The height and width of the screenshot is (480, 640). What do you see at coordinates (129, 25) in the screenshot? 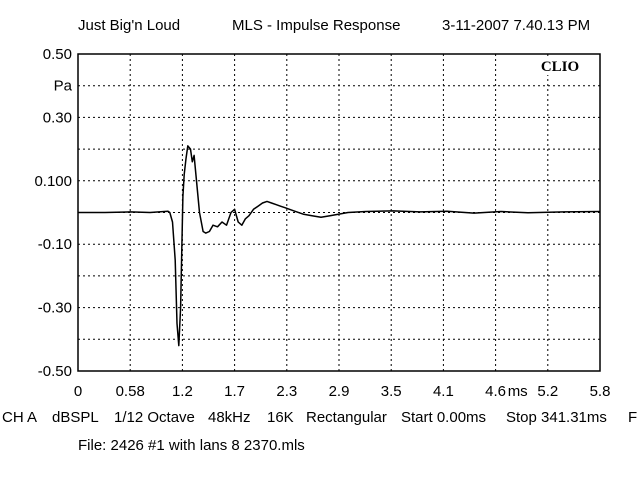
I see `header-title-left: Just Big'n Loud` at bounding box center [129, 25].